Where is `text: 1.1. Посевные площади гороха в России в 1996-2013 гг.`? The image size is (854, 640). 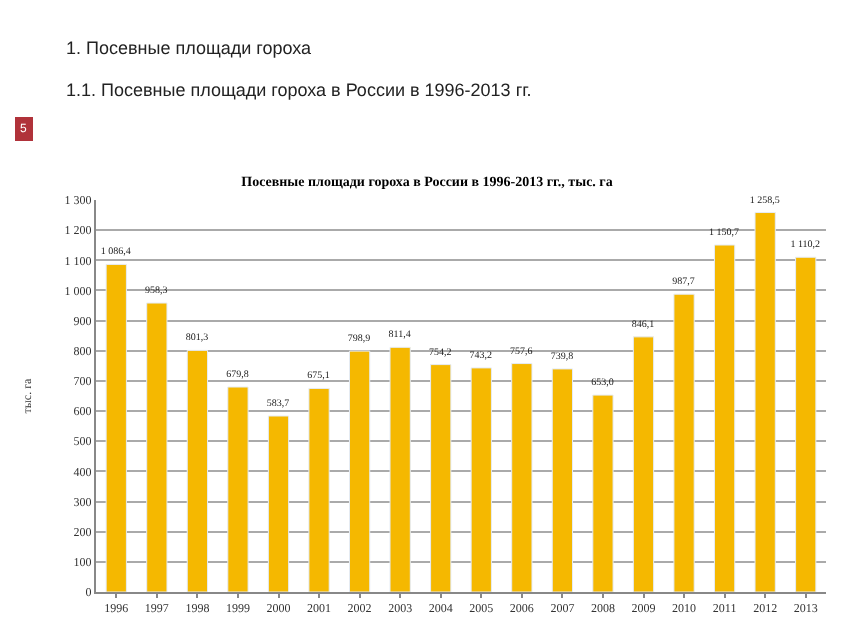
text: 1.1. Посевные площади гороха в России в 1996-2013 гг. is located at coordinates (299, 90).